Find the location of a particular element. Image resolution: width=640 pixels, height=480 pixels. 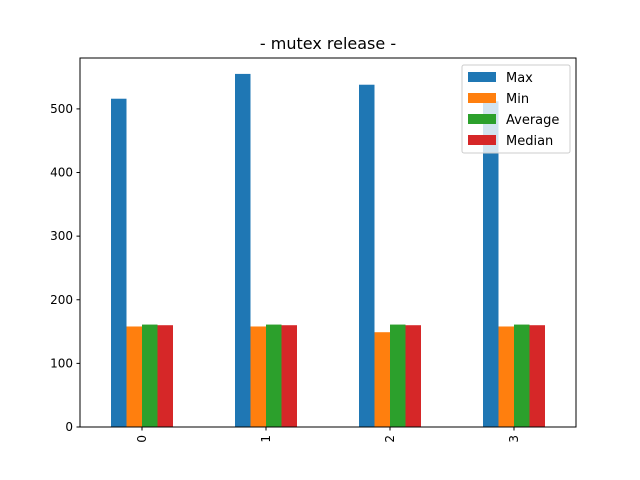

legend: Max Min Average Median is located at coordinates (516, 109).